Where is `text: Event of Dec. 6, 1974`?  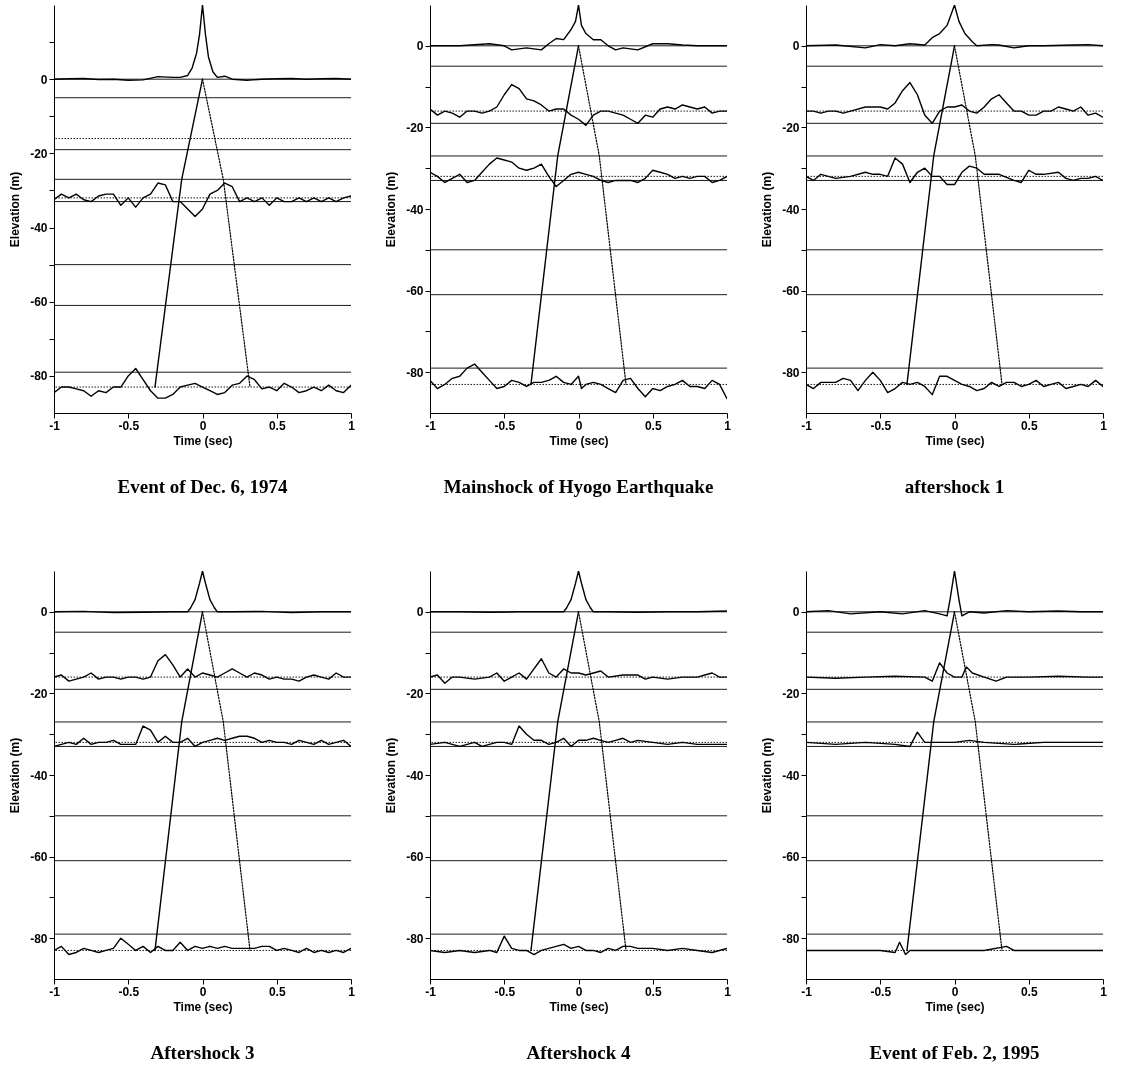
text: Event of Dec. 6, 1974 is located at coordinates (202, 486).